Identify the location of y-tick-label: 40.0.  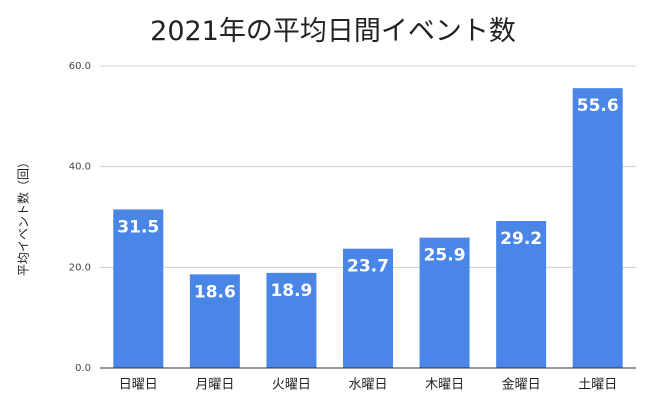
(80, 167).